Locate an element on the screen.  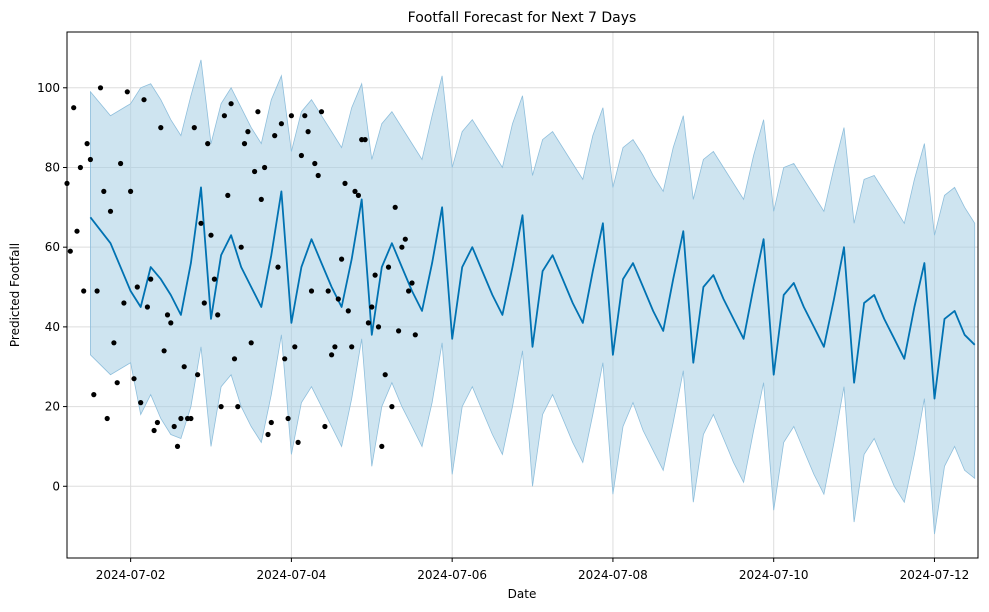
x-tick-label: 2024-07-06 is located at coordinates (452, 575).